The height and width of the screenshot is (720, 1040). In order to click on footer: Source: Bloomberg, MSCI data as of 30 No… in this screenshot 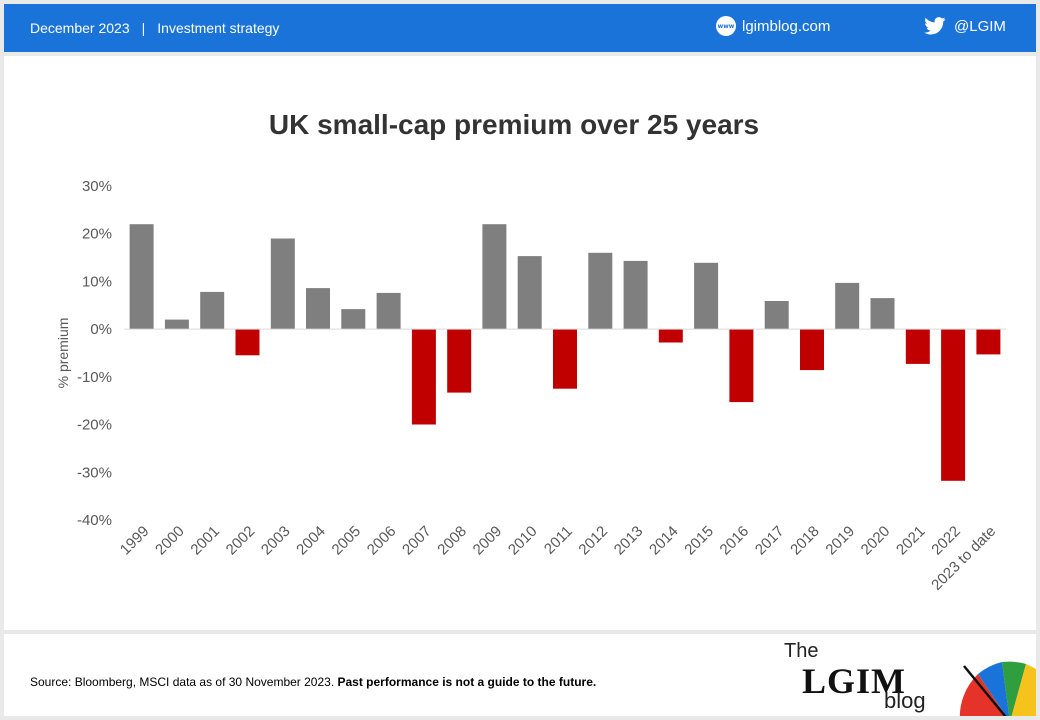, I will do `click(520, 675)`.